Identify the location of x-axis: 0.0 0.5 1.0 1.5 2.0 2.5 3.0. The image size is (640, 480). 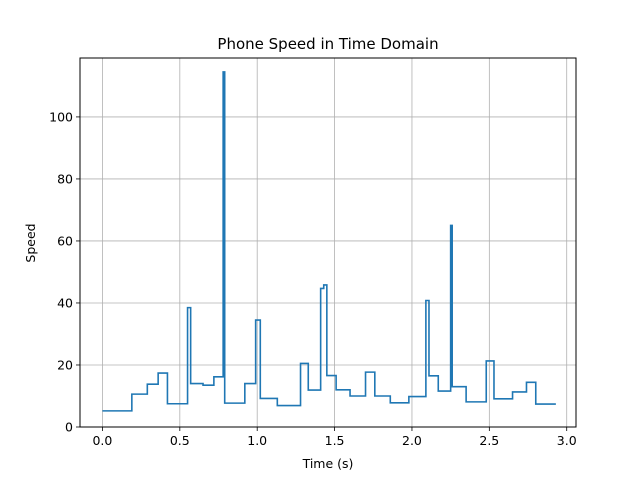
(334, 437).